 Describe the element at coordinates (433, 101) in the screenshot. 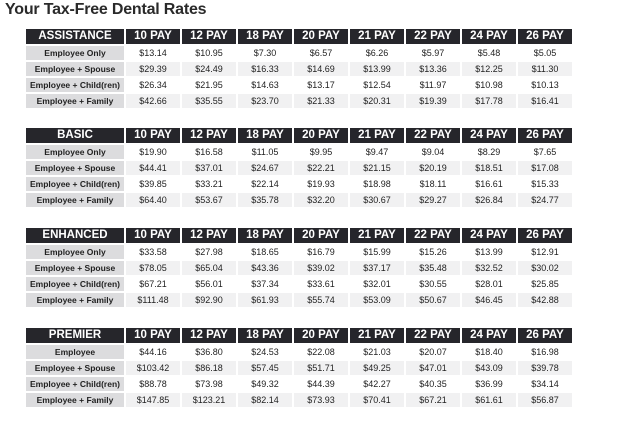

I see `rate-cell: $19.39` at that location.